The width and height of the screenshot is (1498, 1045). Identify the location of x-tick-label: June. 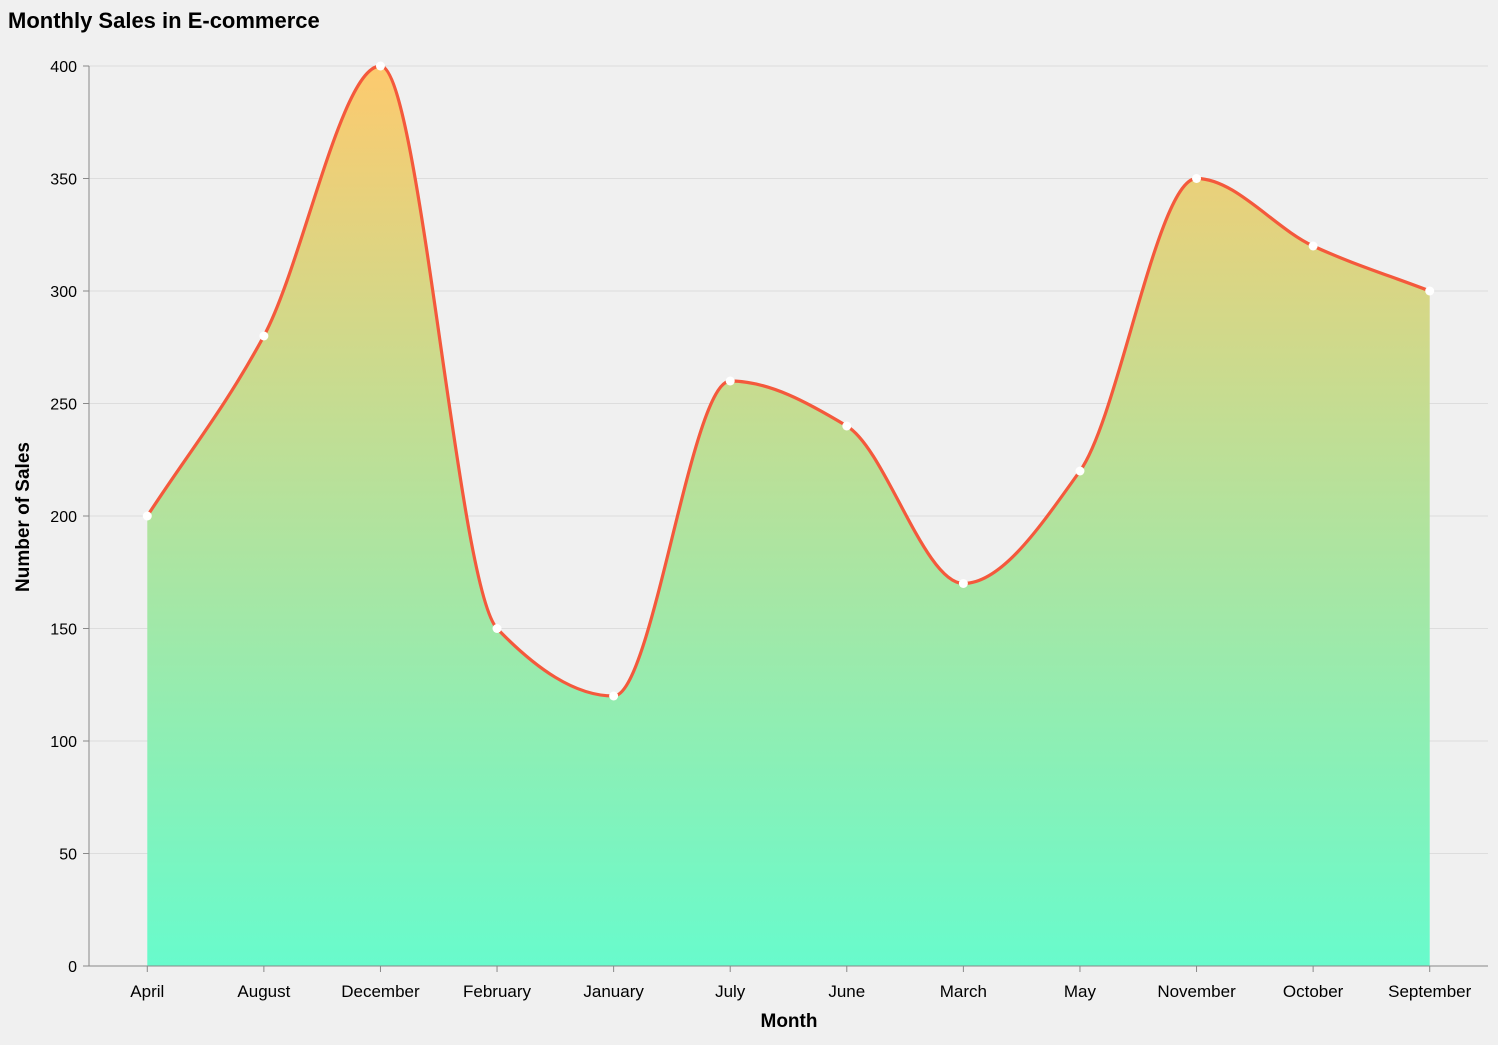
(846, 991).